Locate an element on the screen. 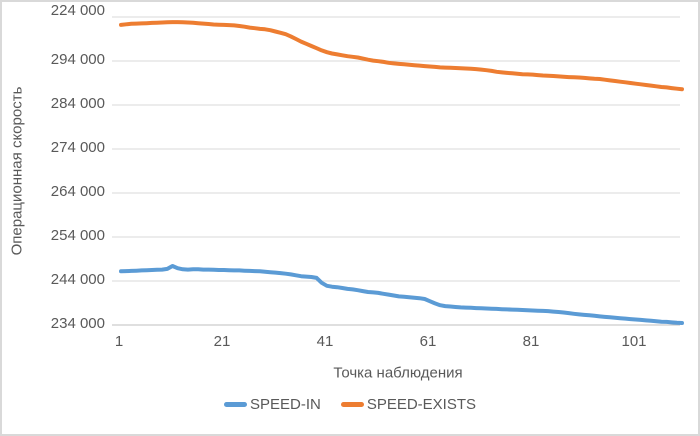  speed-exists-line-marker-icon is located at coordinates (352, 404).